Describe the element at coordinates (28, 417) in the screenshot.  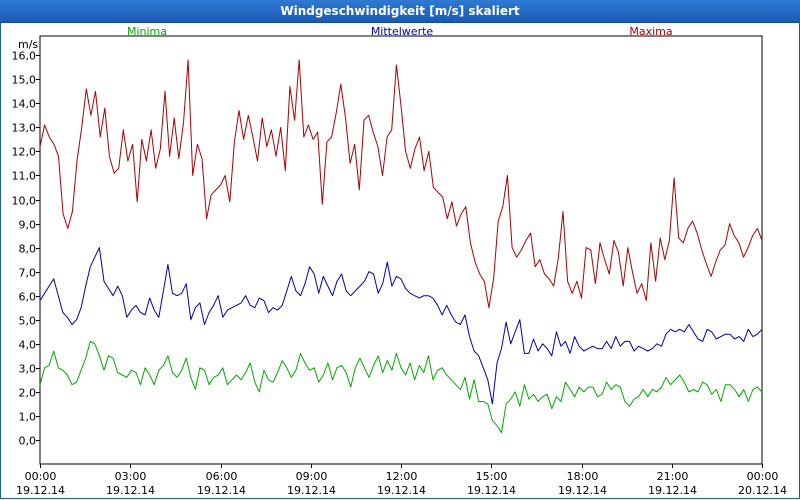
I see `y-tick-label: 1,0` at that location.